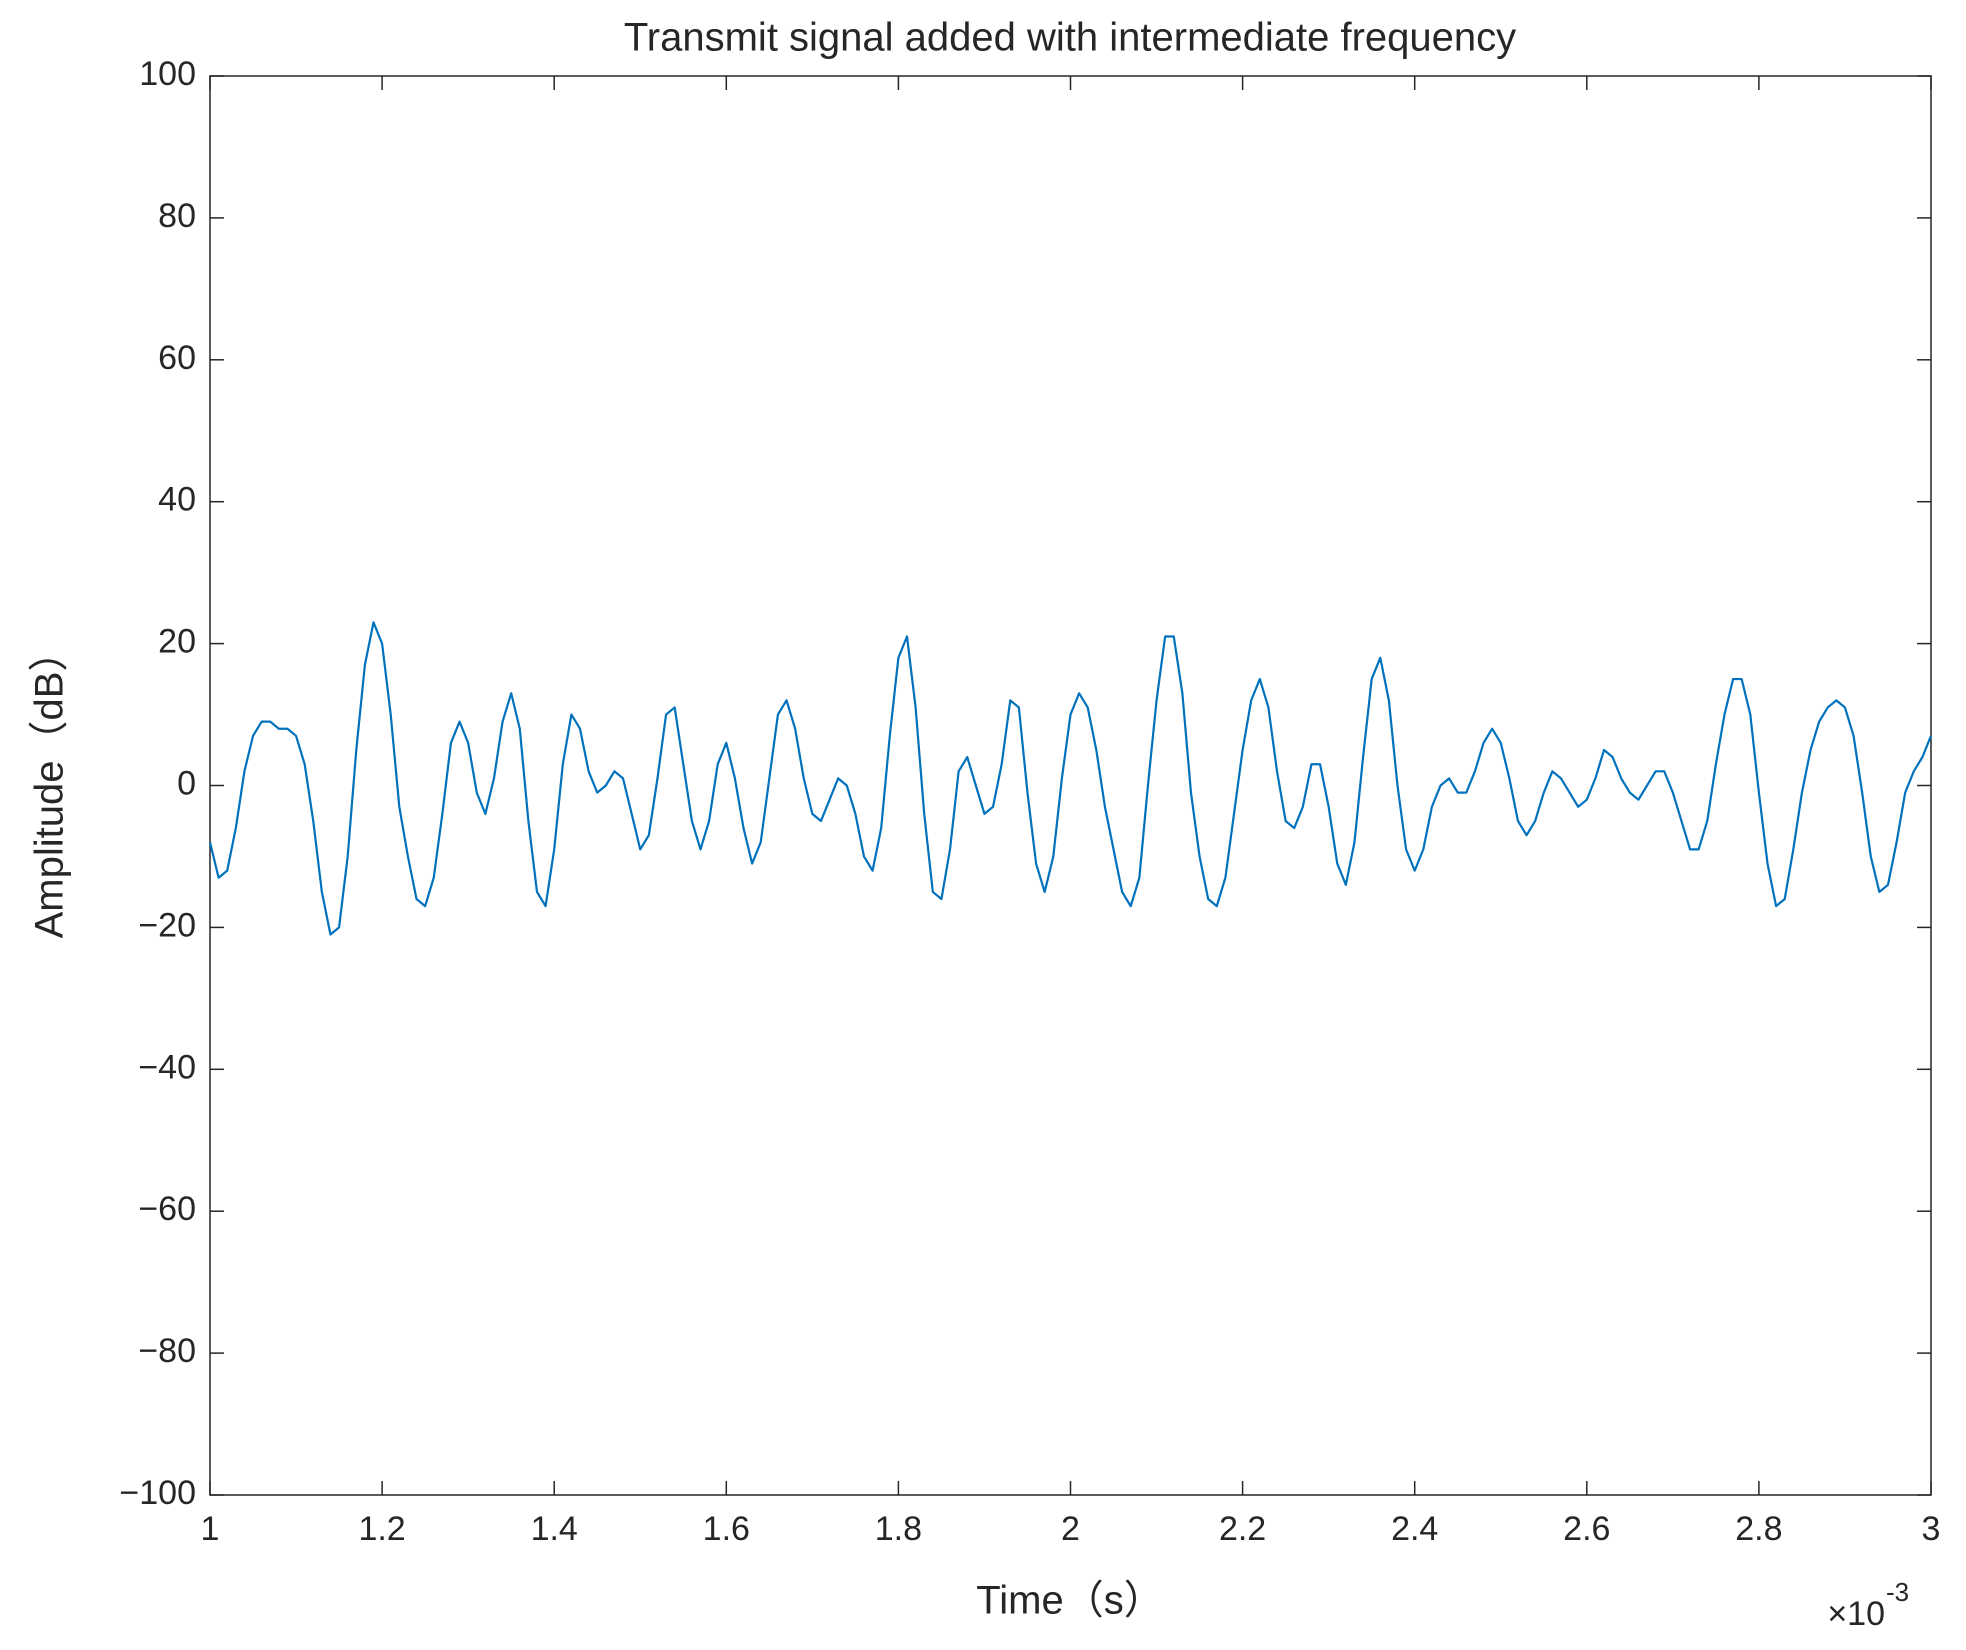  What do you see at coordinates (177, 216) in the screenshot?
I see `y-tick-label: 80` at bounding box center [177, 216].